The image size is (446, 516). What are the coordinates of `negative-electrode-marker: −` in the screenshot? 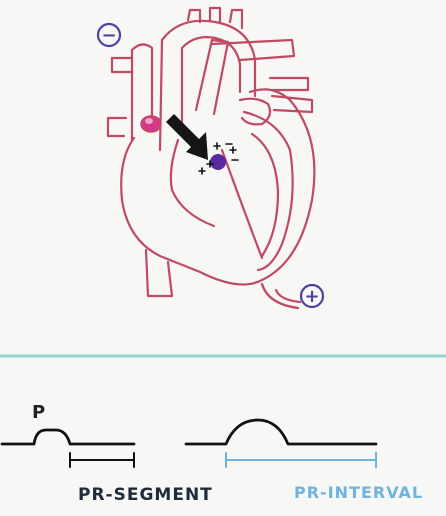 It's located at (109, 35).